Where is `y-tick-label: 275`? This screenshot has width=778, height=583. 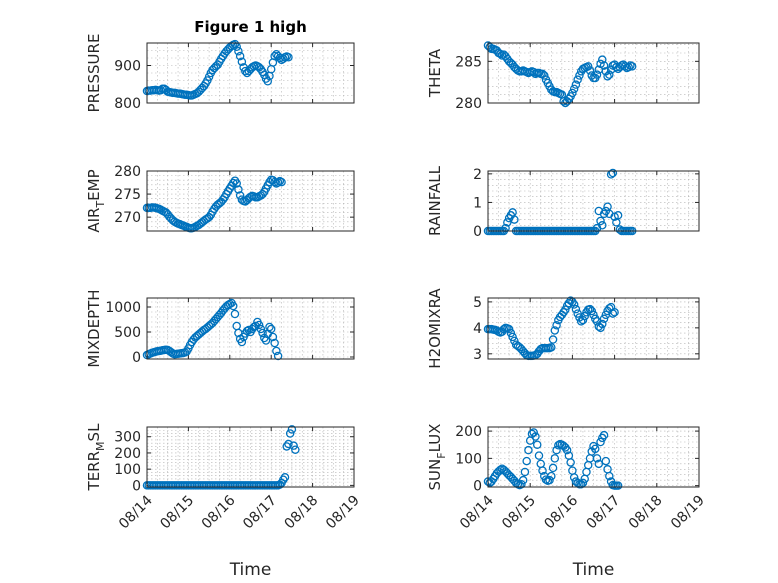
y-tick-label: 275 is located at coordinates (127, 195).